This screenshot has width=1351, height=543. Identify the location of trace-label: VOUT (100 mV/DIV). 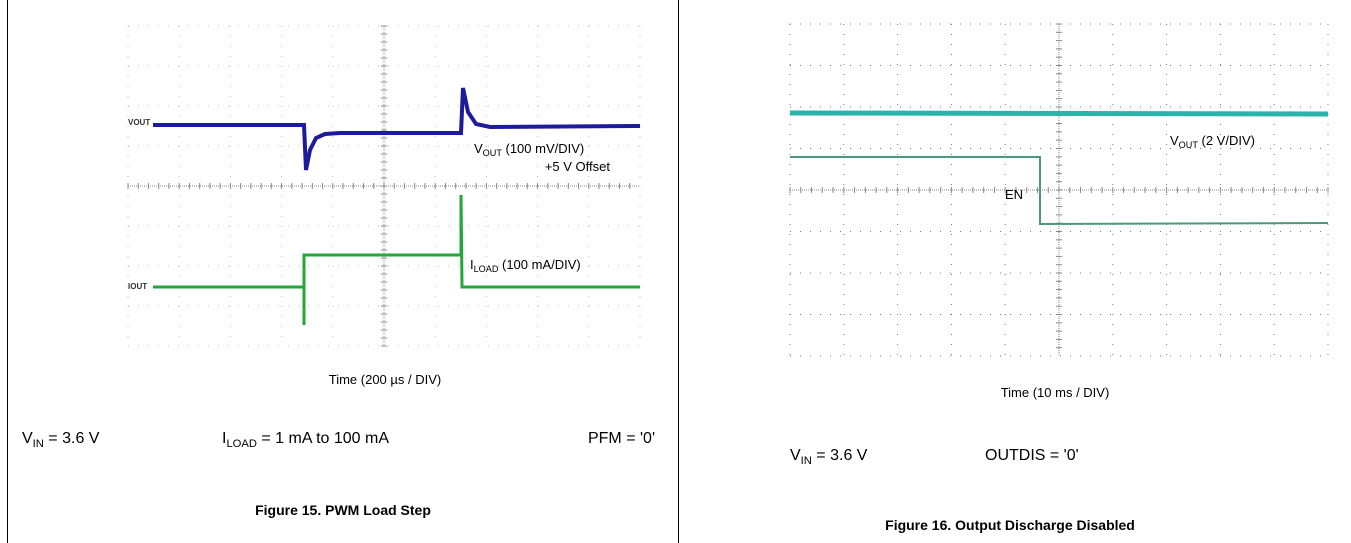
(529, 149).